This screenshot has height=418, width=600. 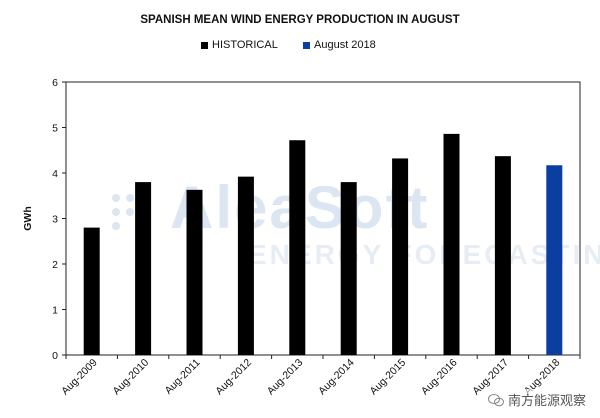 What do you see at coordinates (55, 356) in the screenshot?
I see `y-tick-label-0: 0` at bounding box center [55, 356].